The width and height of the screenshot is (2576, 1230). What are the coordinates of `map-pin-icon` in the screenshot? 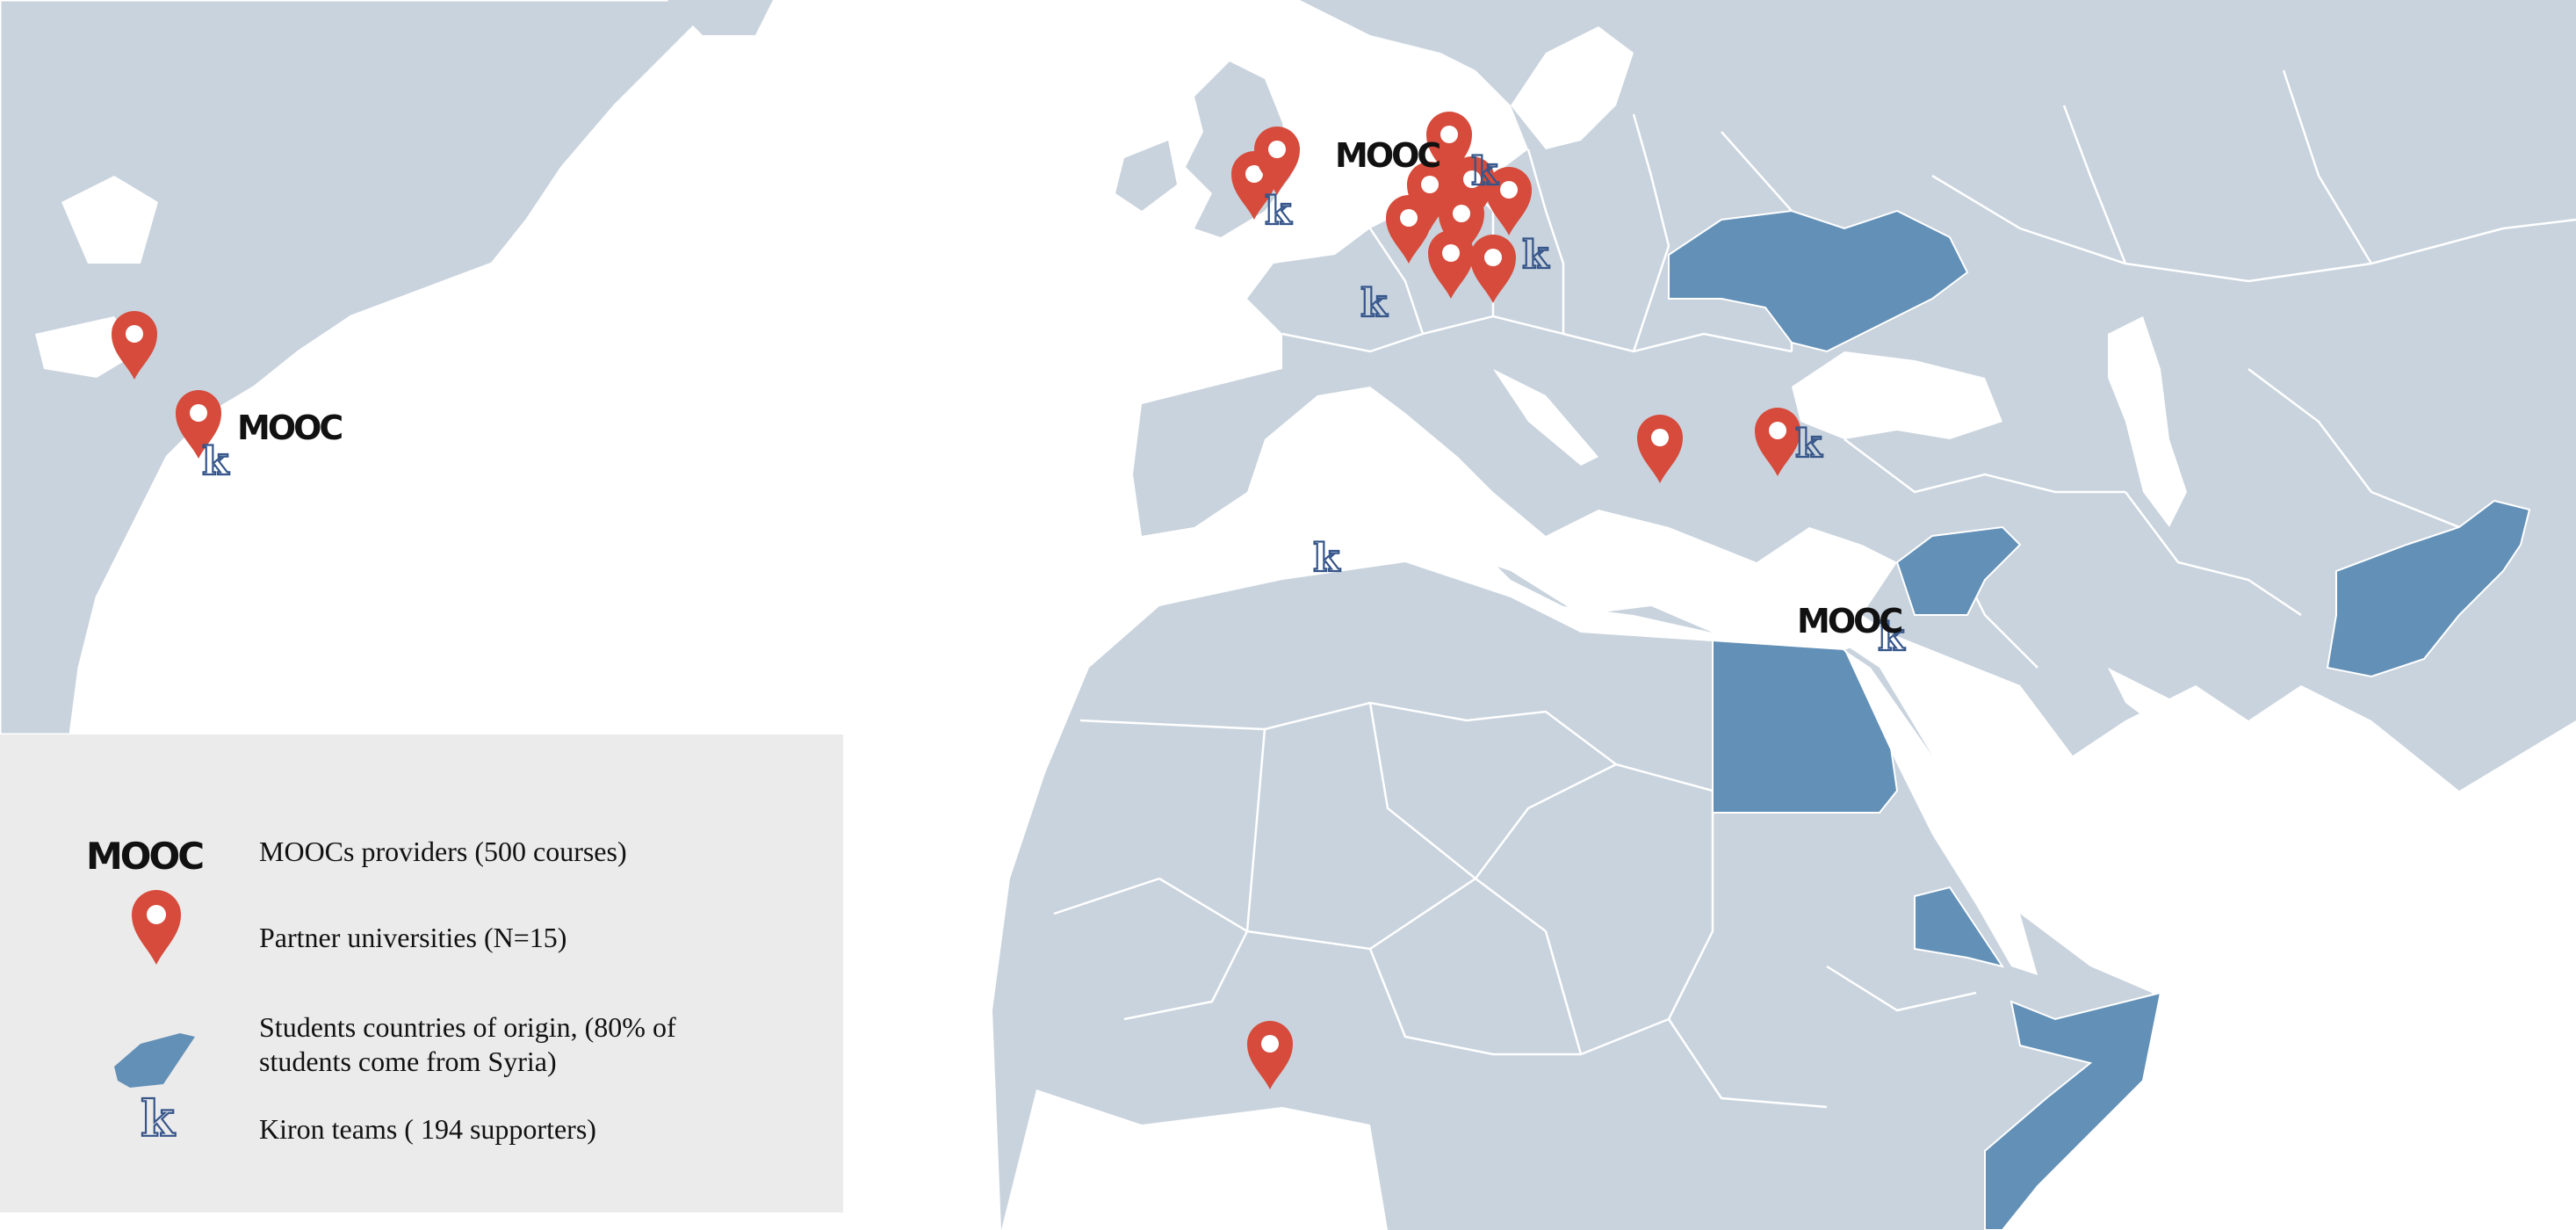 It's located at (156, 927).